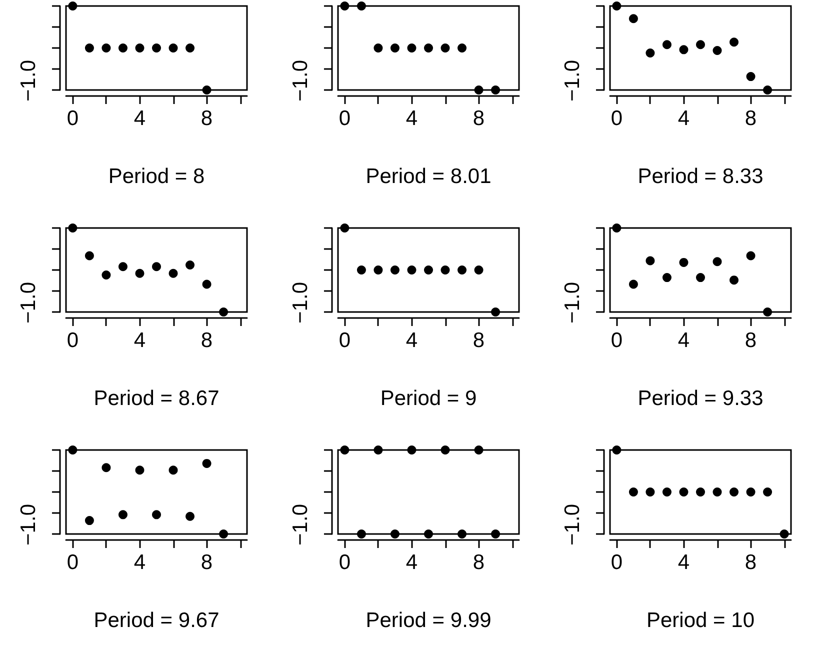  Describe the element at coordinates (700, 620) in the screenshot. I see `x-axis-title: Period = 10` at that location.